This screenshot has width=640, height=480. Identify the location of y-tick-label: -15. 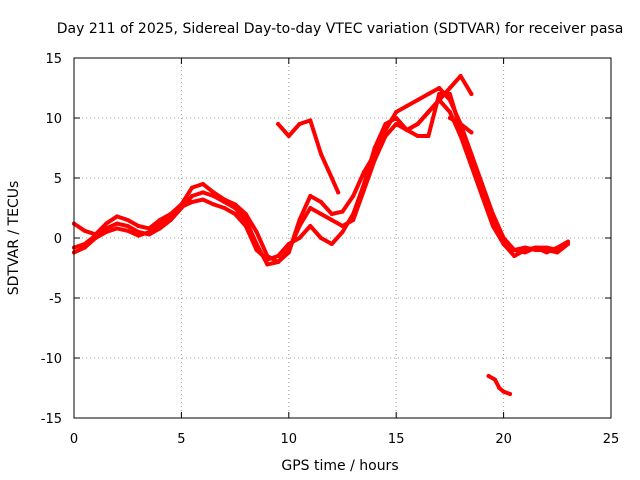
(51, 419).